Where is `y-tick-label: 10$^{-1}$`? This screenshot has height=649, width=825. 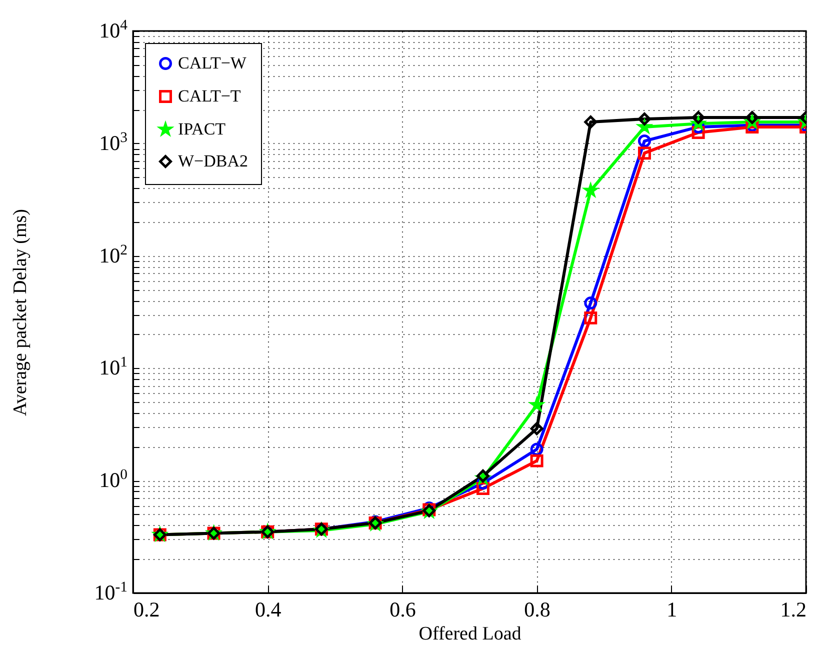
y-tick-label: 10$^{-1}$ is located at coordinates (111, 592).